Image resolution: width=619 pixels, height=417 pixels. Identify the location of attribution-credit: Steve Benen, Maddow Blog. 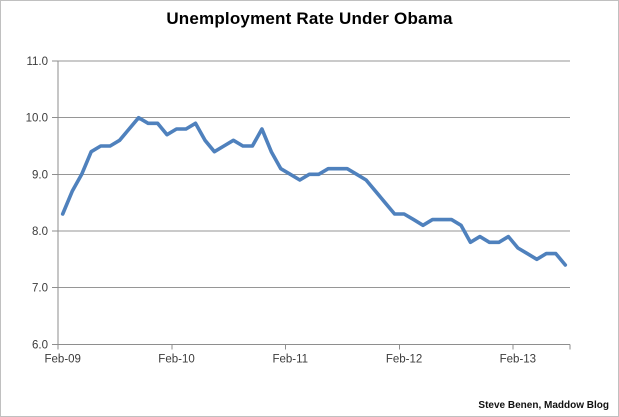
(543, 405).